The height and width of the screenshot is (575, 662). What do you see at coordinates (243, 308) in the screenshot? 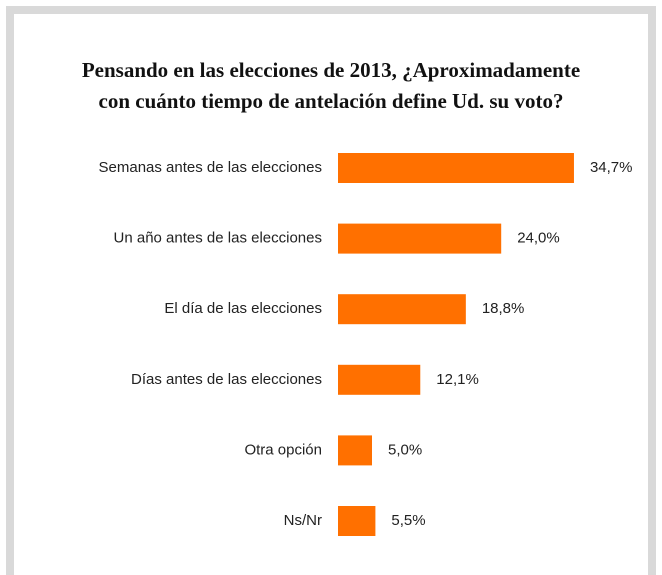
I see `category-label: El día de las elecciones` at bounding box center [243, 308].